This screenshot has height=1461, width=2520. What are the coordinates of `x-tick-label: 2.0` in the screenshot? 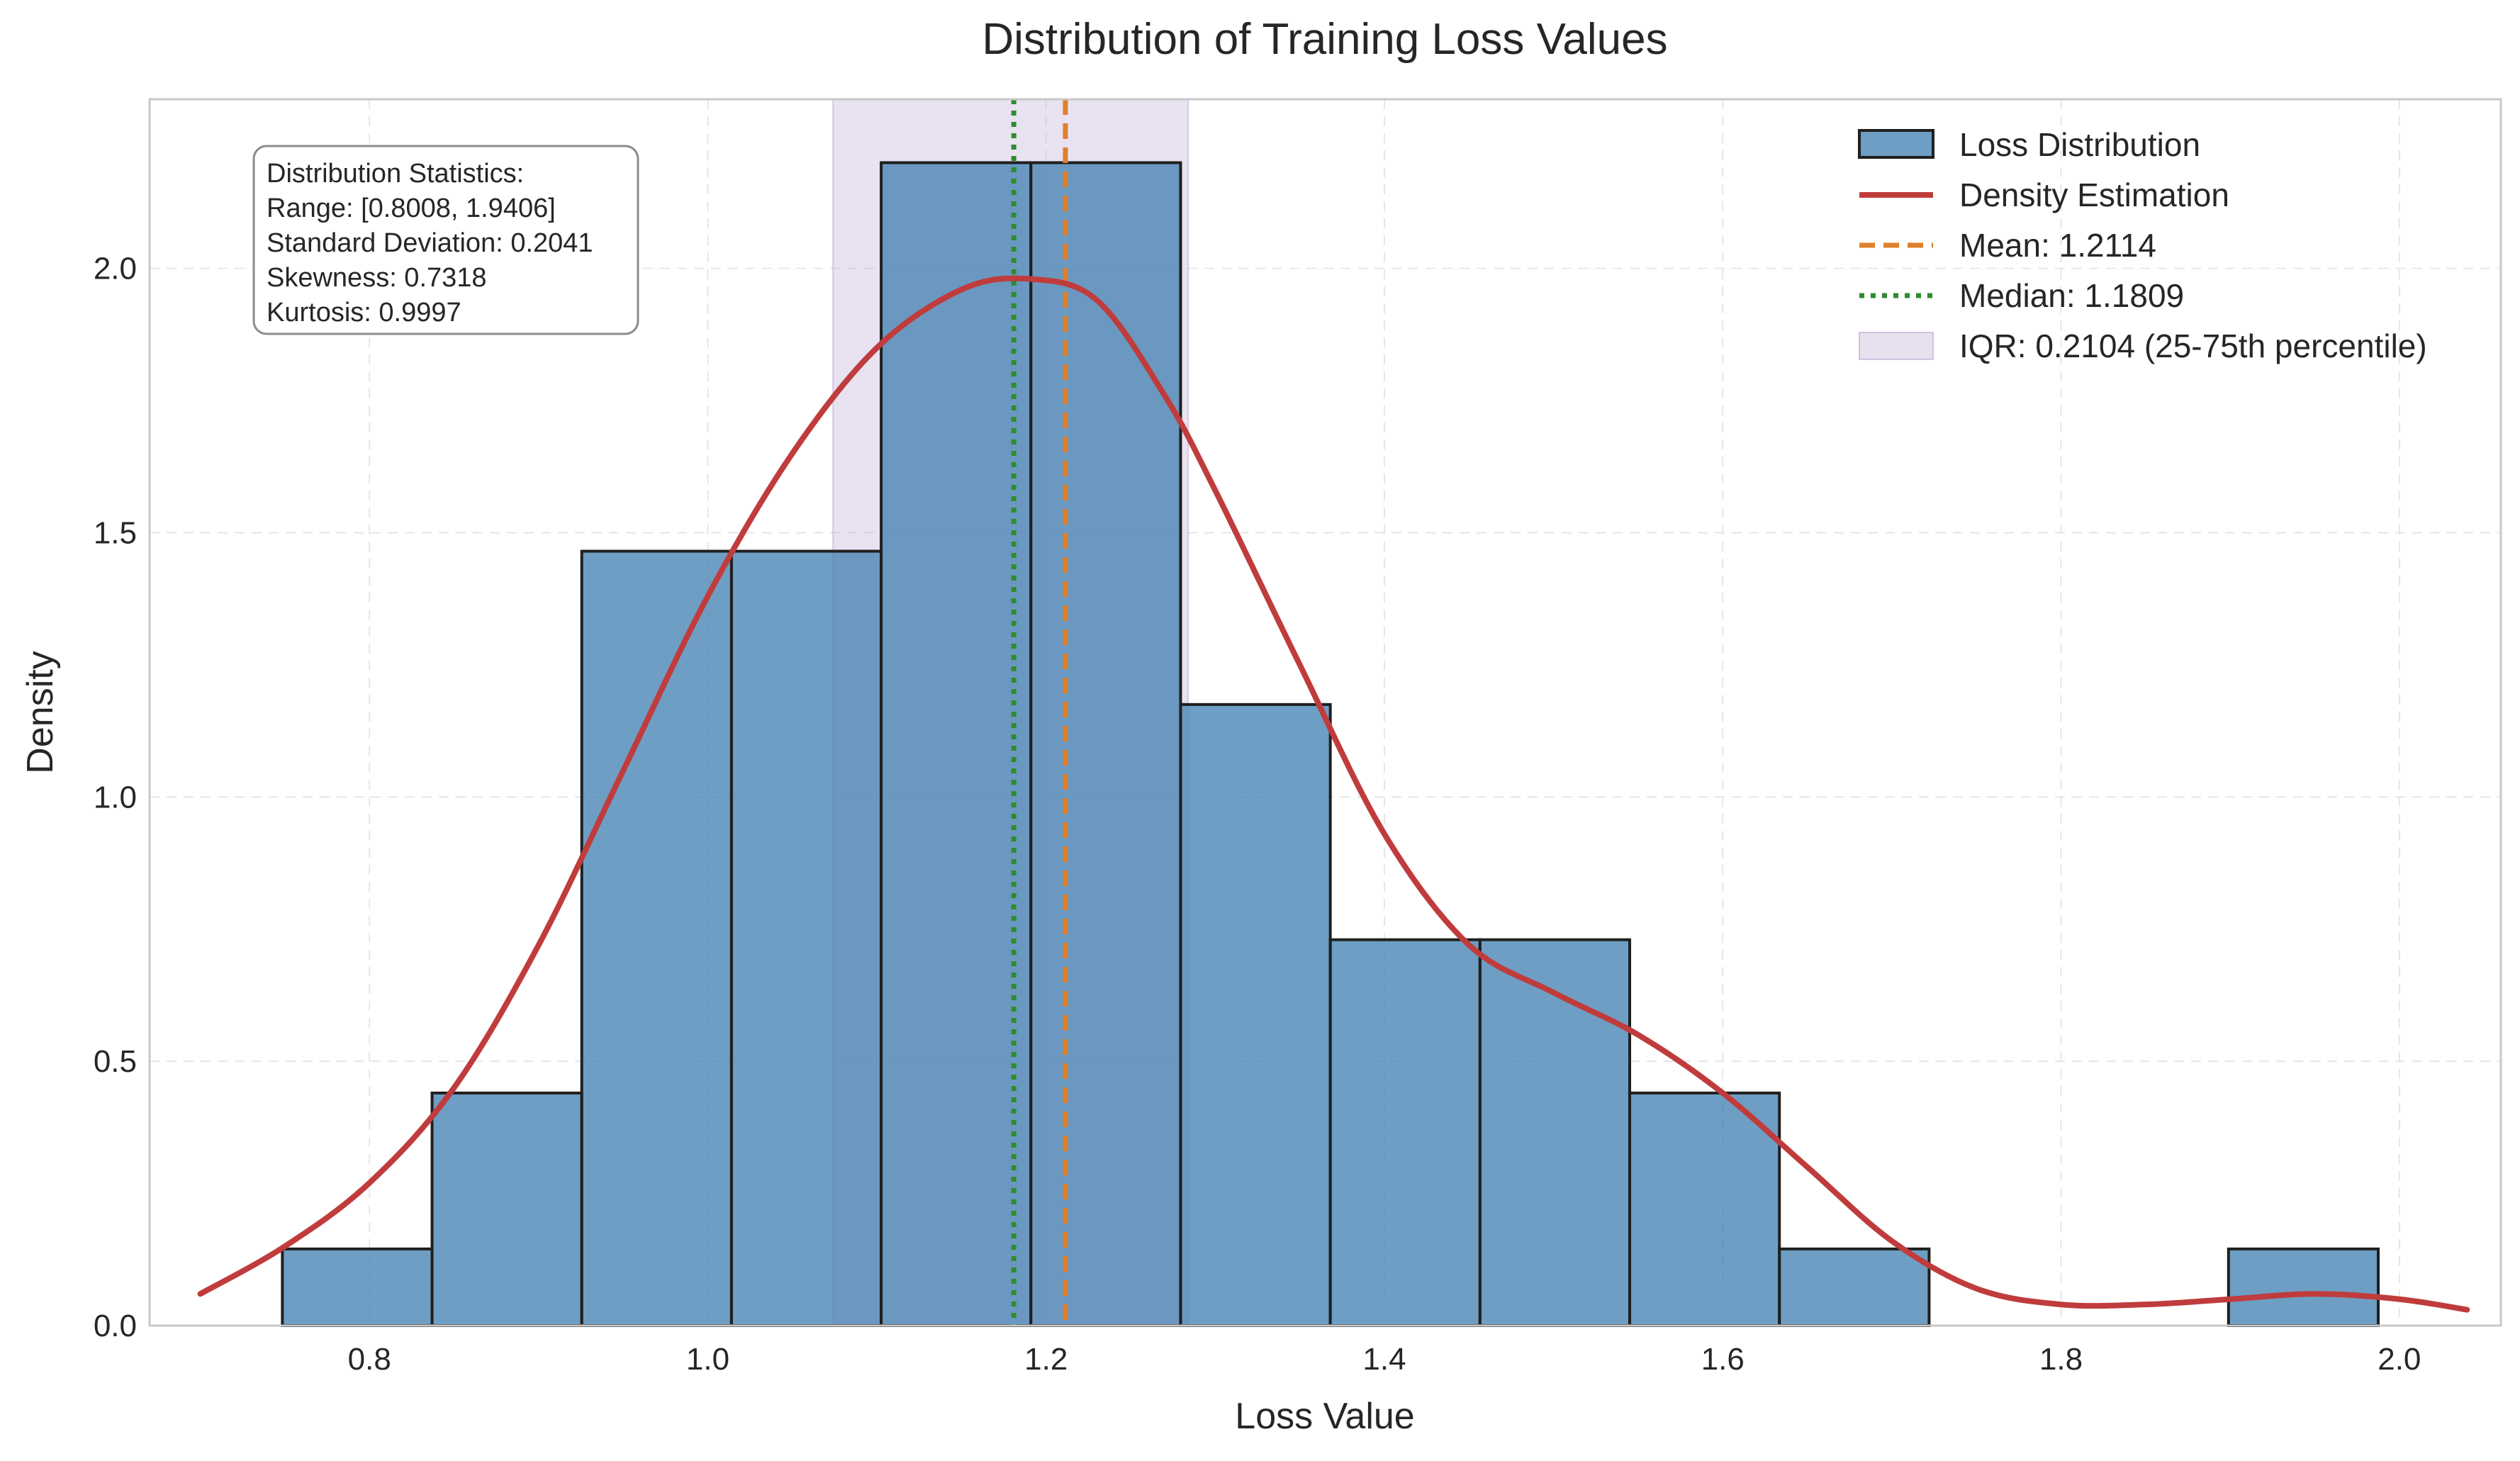 It's located at (2400, 1360).